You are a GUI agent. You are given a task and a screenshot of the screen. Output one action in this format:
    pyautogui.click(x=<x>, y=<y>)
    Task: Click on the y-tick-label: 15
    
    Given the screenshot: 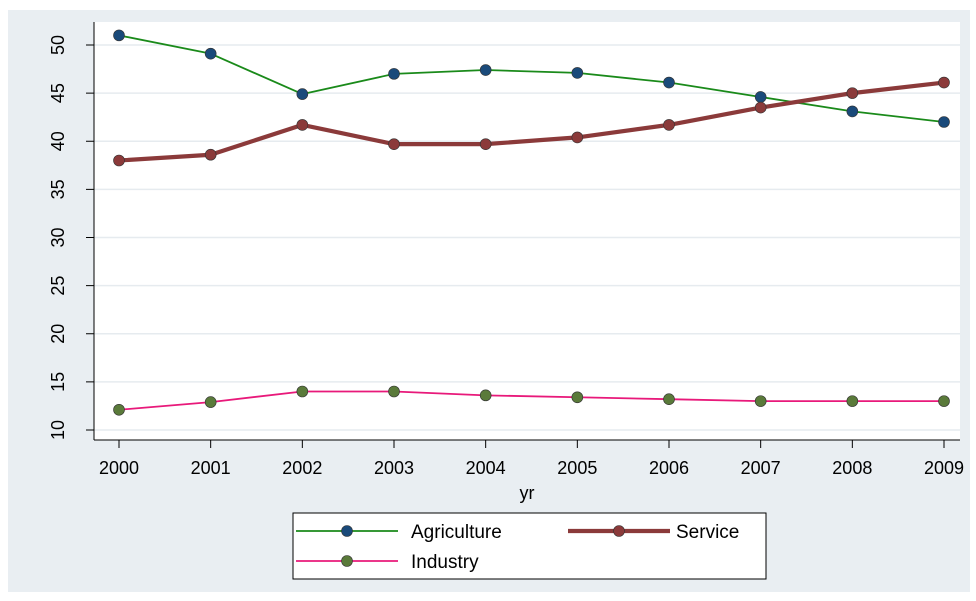 What is the action you would take?
    pyautogui.click(x=58, y=382)
    